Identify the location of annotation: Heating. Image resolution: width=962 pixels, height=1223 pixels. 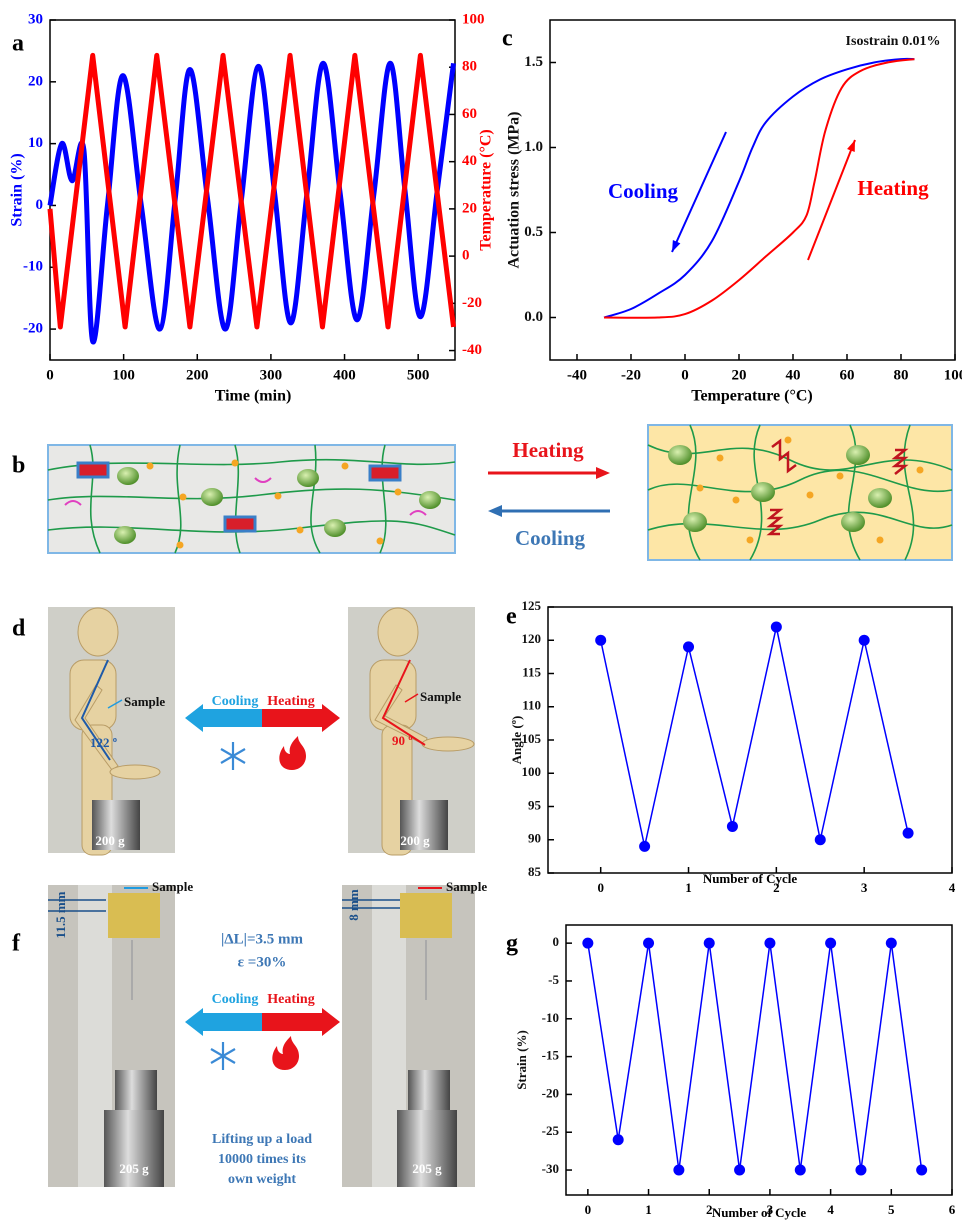
(893, 188).